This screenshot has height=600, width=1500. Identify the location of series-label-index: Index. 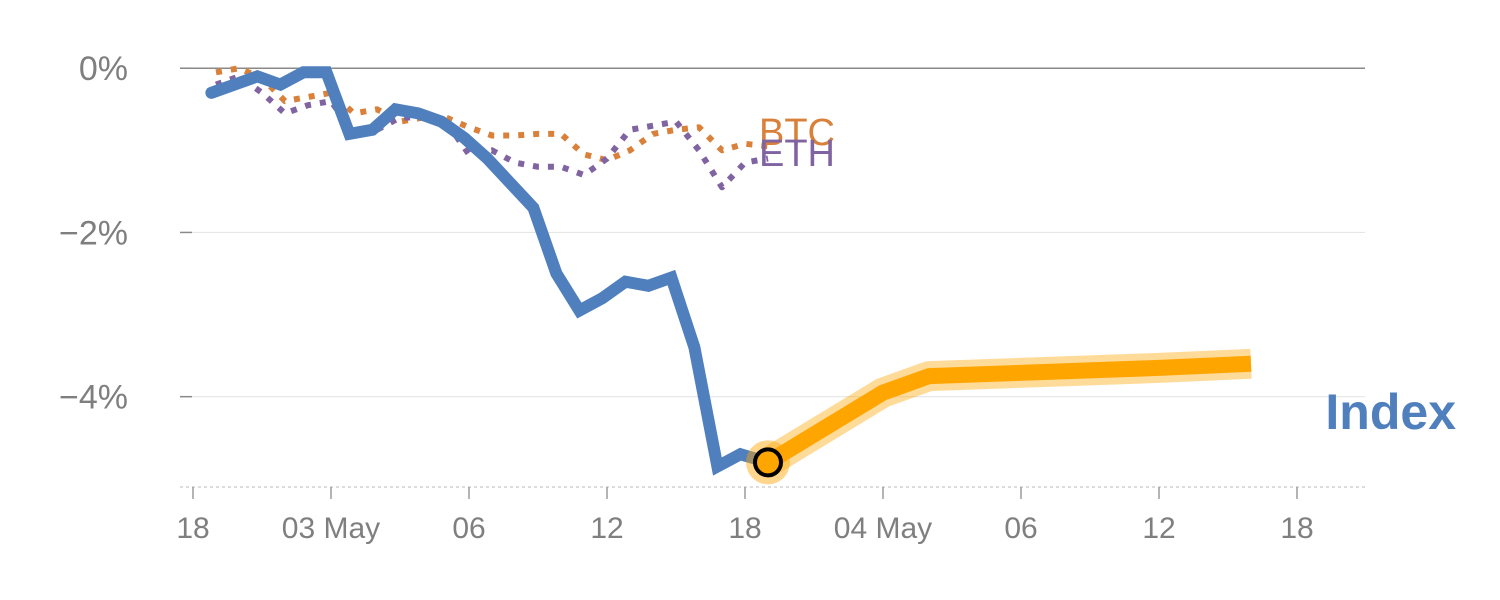
(1390, 412).